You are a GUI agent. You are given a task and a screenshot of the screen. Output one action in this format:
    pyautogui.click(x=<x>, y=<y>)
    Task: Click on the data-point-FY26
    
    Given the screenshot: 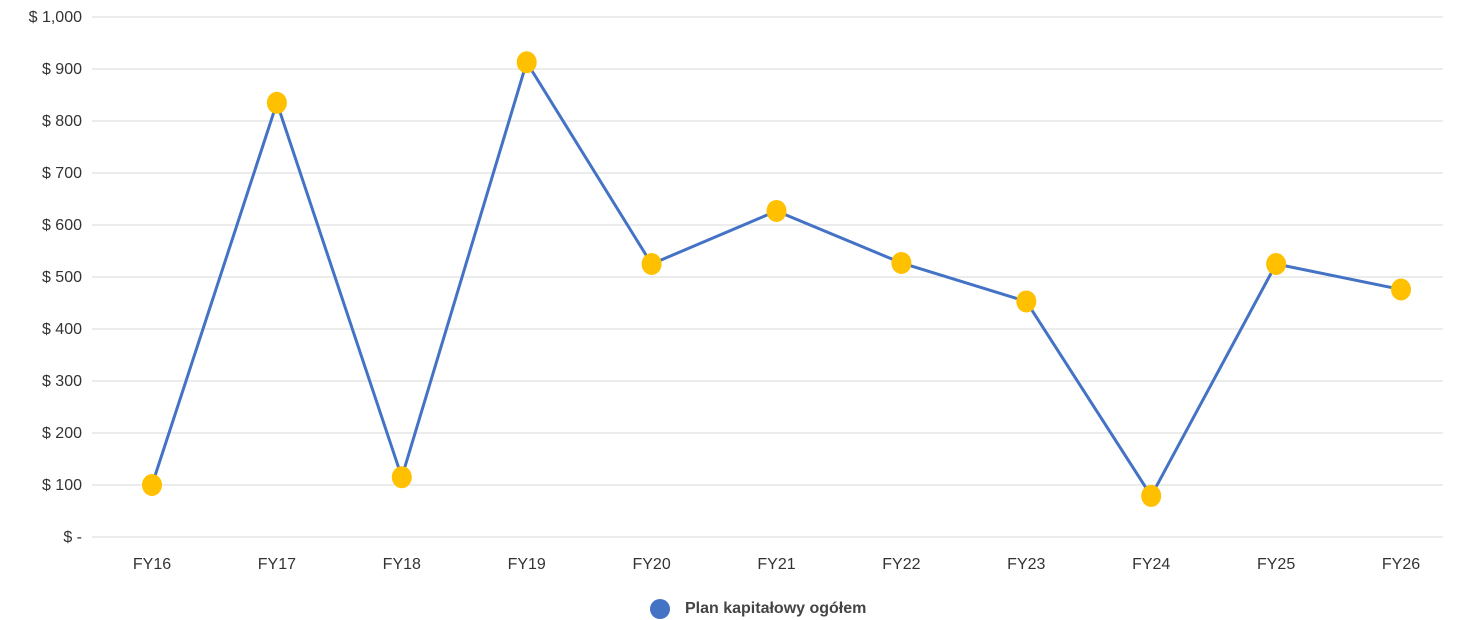 What is the action you would take?
    pyautogui.click(x=1401, y=289)
    